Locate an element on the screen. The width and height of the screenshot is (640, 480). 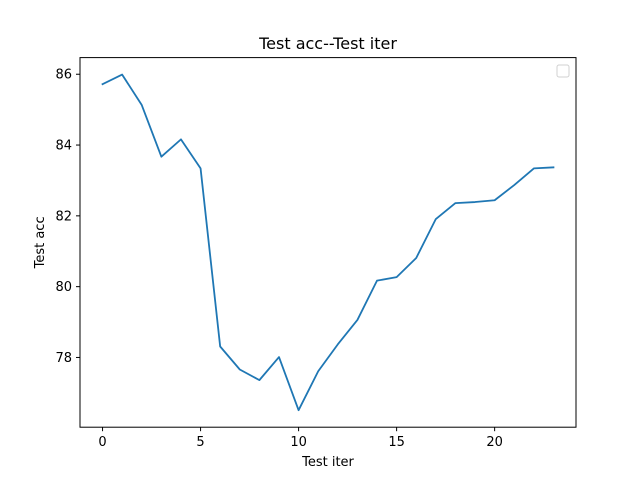
y-tick-label: 78 is located at coordinates (63, 358).